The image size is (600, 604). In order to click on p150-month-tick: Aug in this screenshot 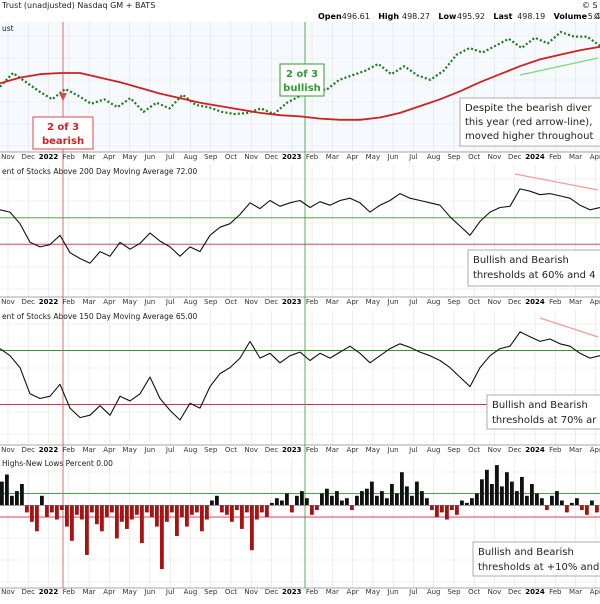, I will do `click(434, 450)`.